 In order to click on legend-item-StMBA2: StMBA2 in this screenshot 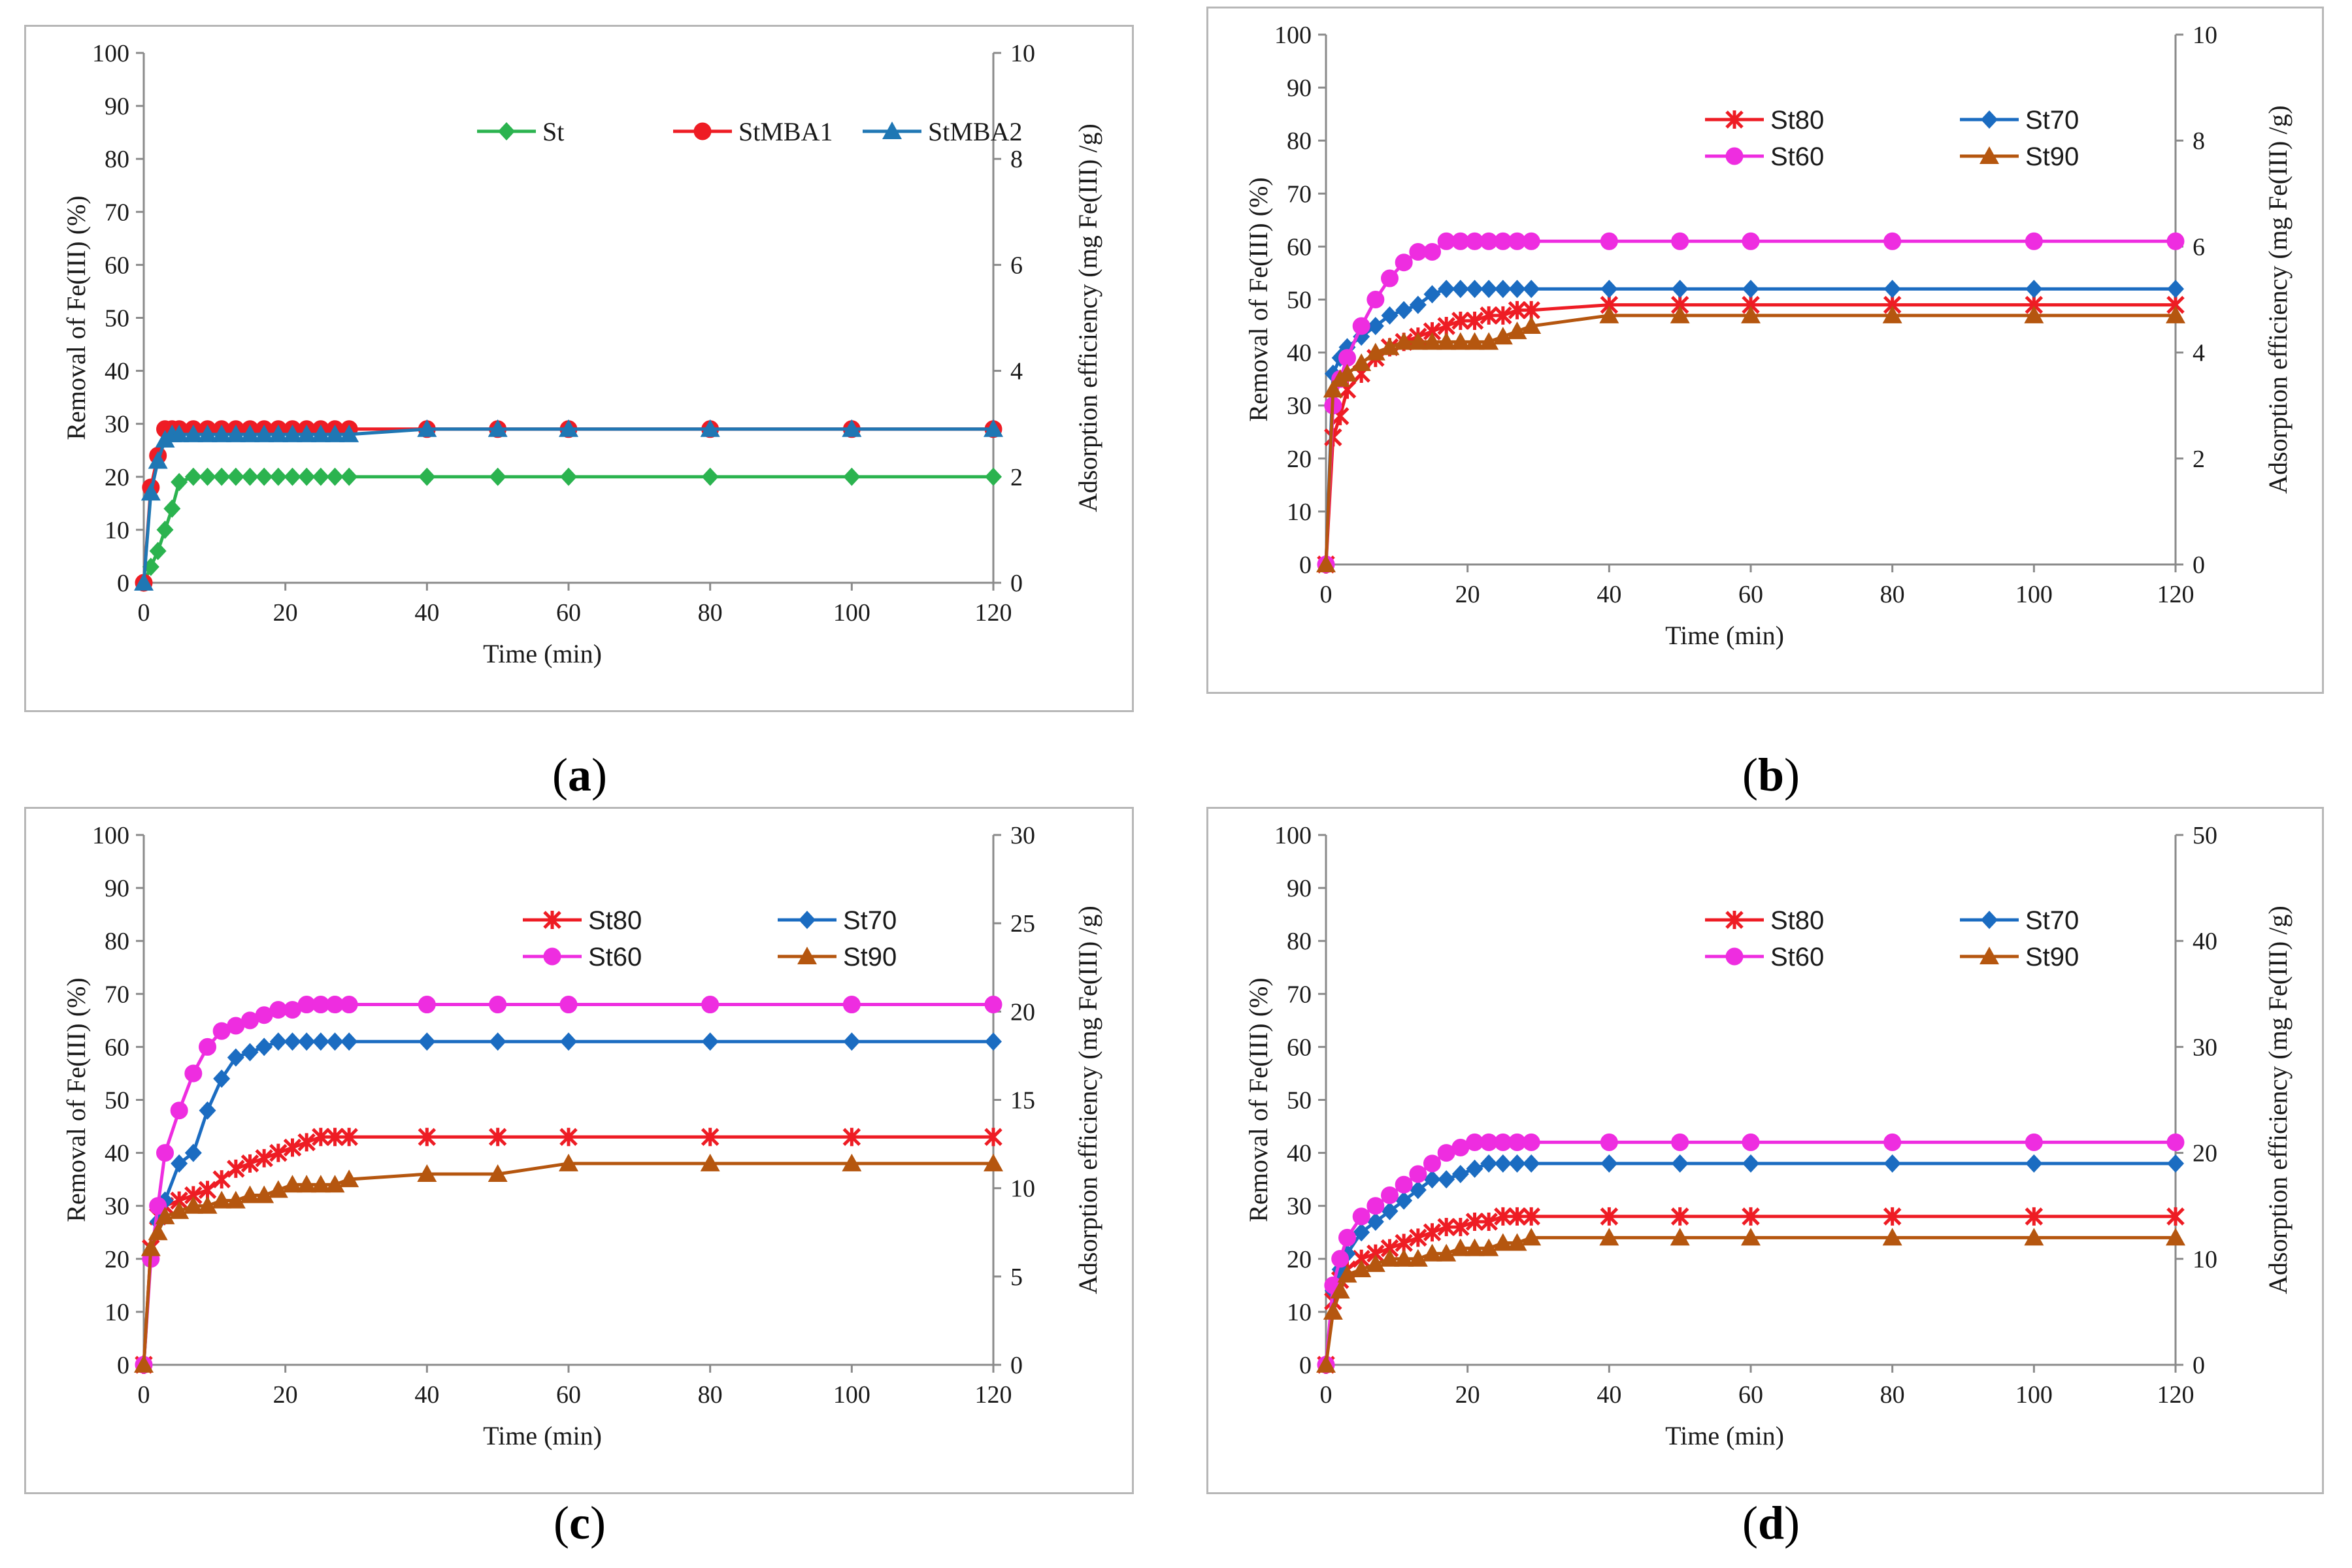, I will do `click(943, 131)`.